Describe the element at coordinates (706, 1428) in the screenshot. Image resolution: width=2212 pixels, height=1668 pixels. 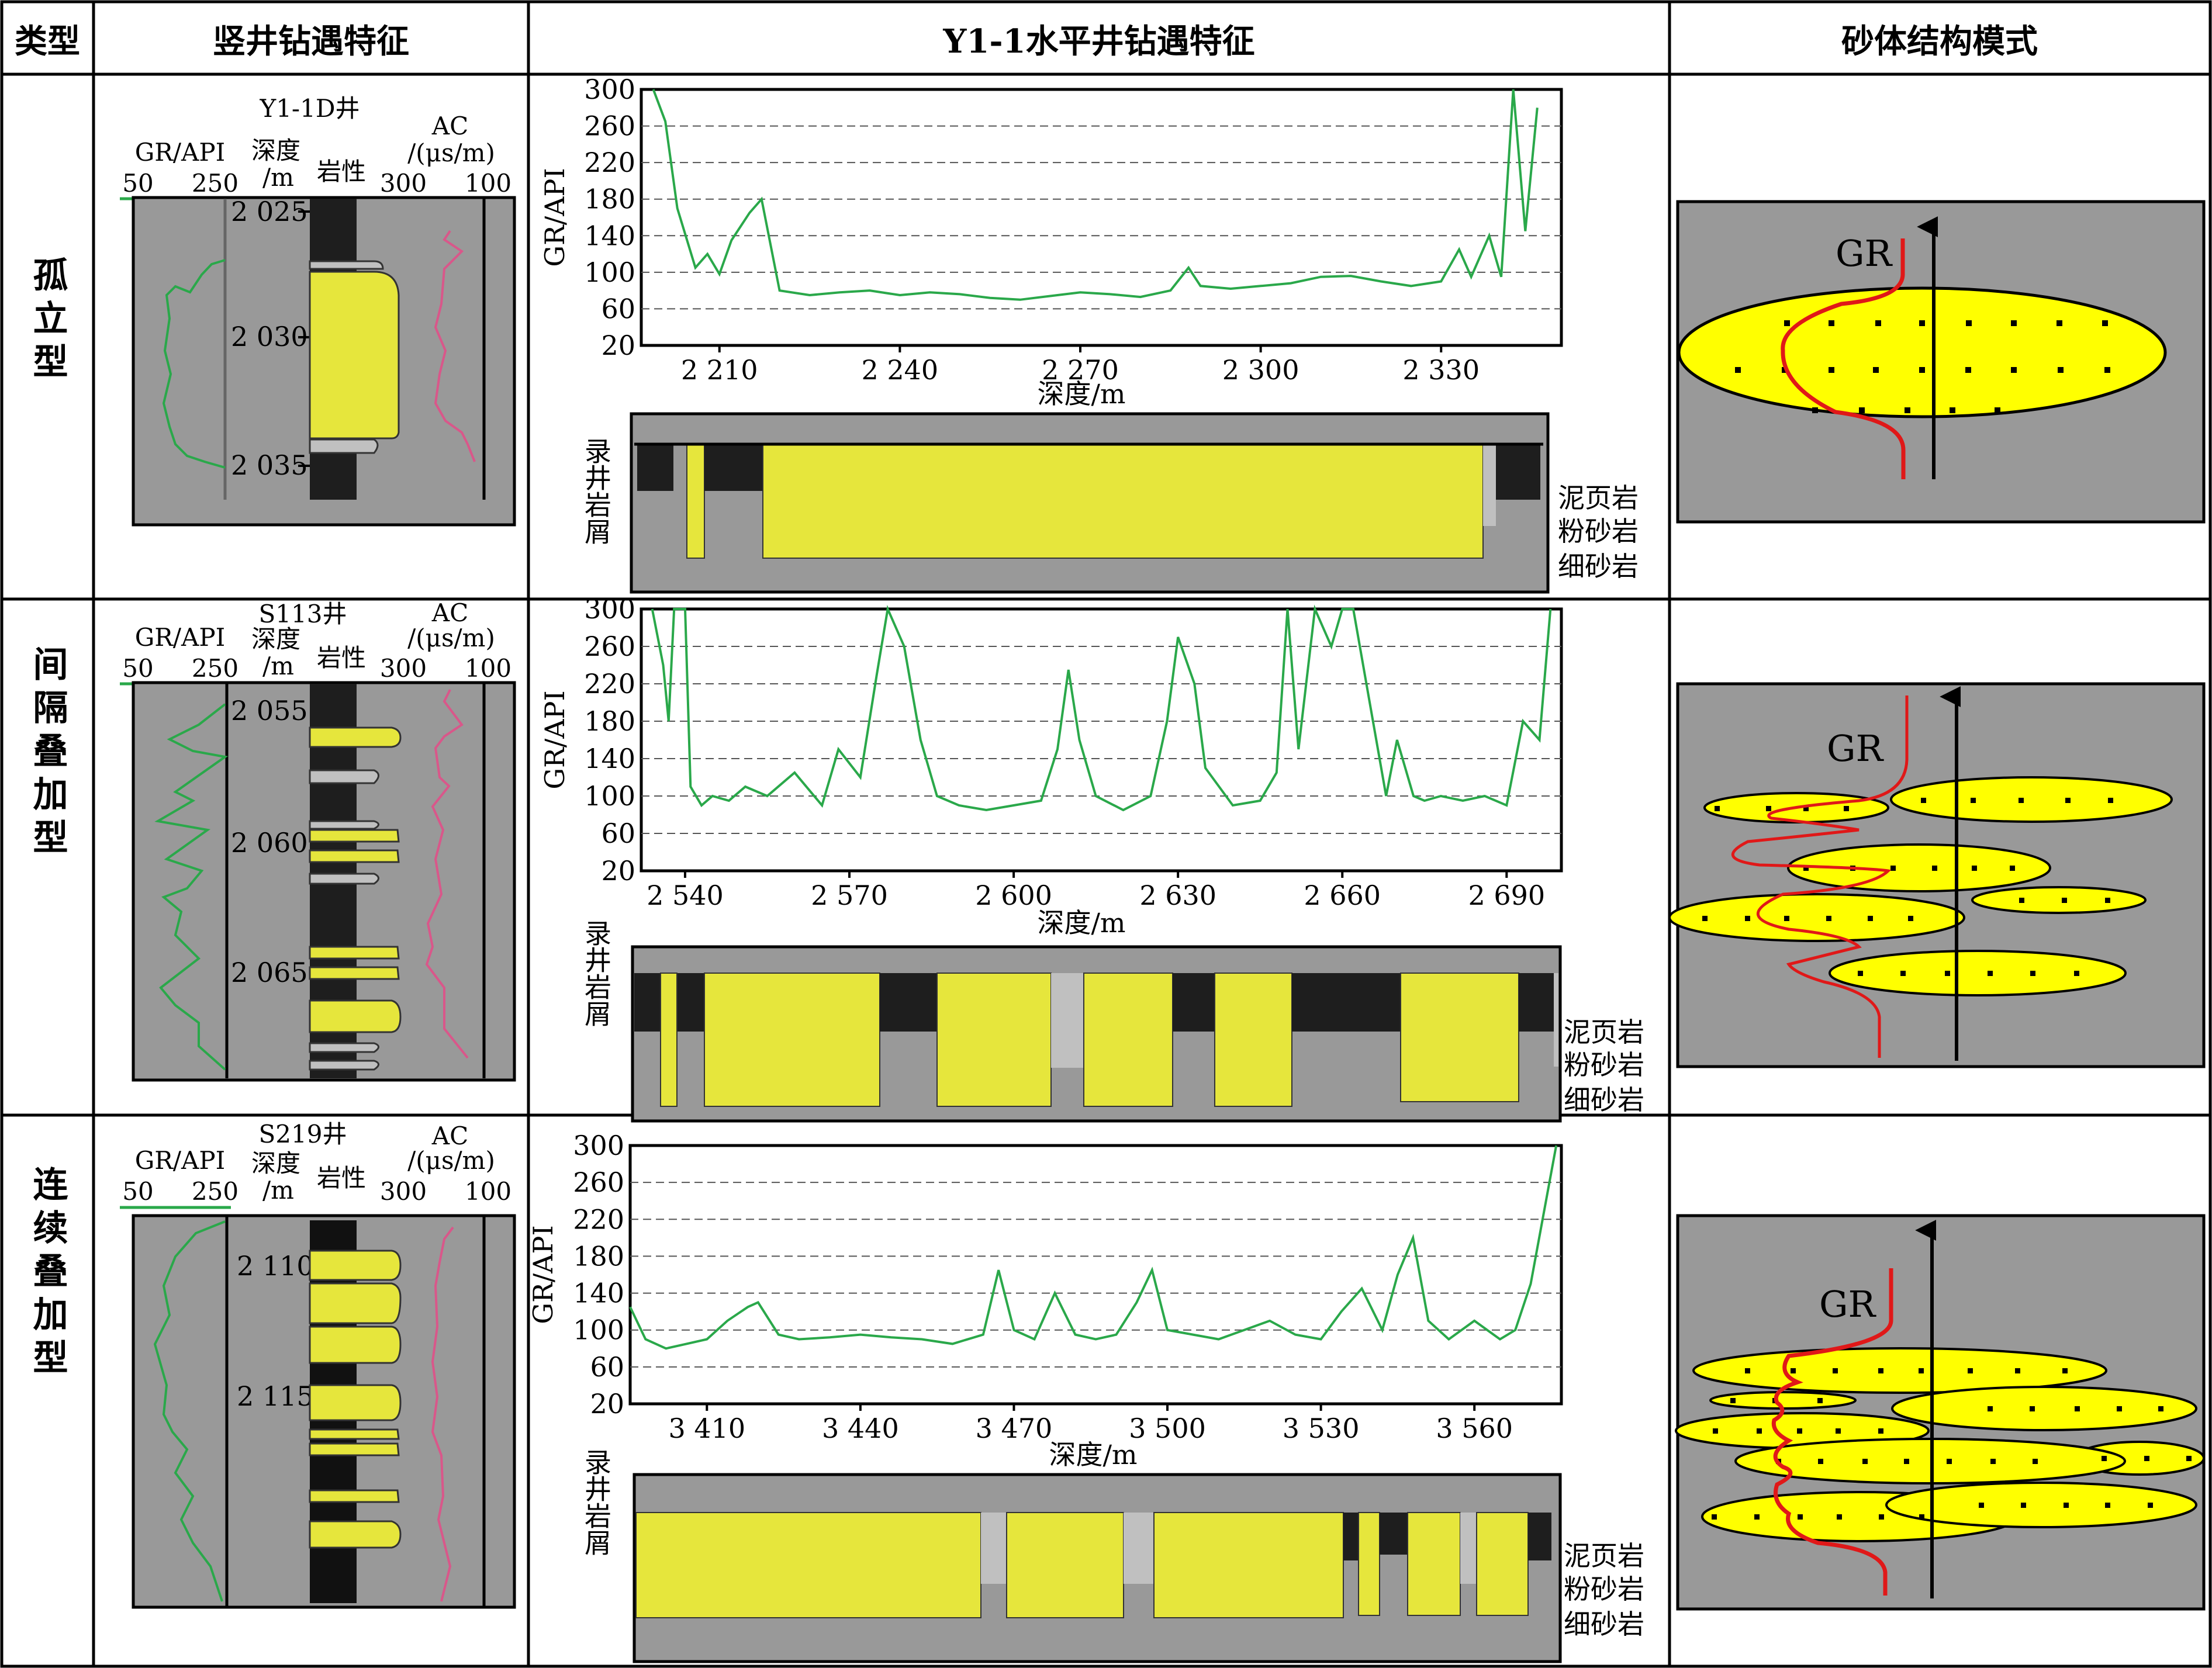
I see `x-tick-label: 3 410` at that location.